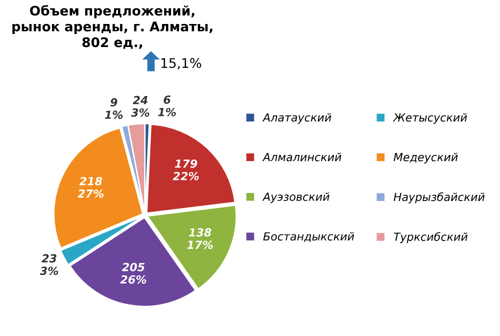  Describe the element at coordinates (185, 169) in the screenshot. I see `data-label: 179 22%` at that location.